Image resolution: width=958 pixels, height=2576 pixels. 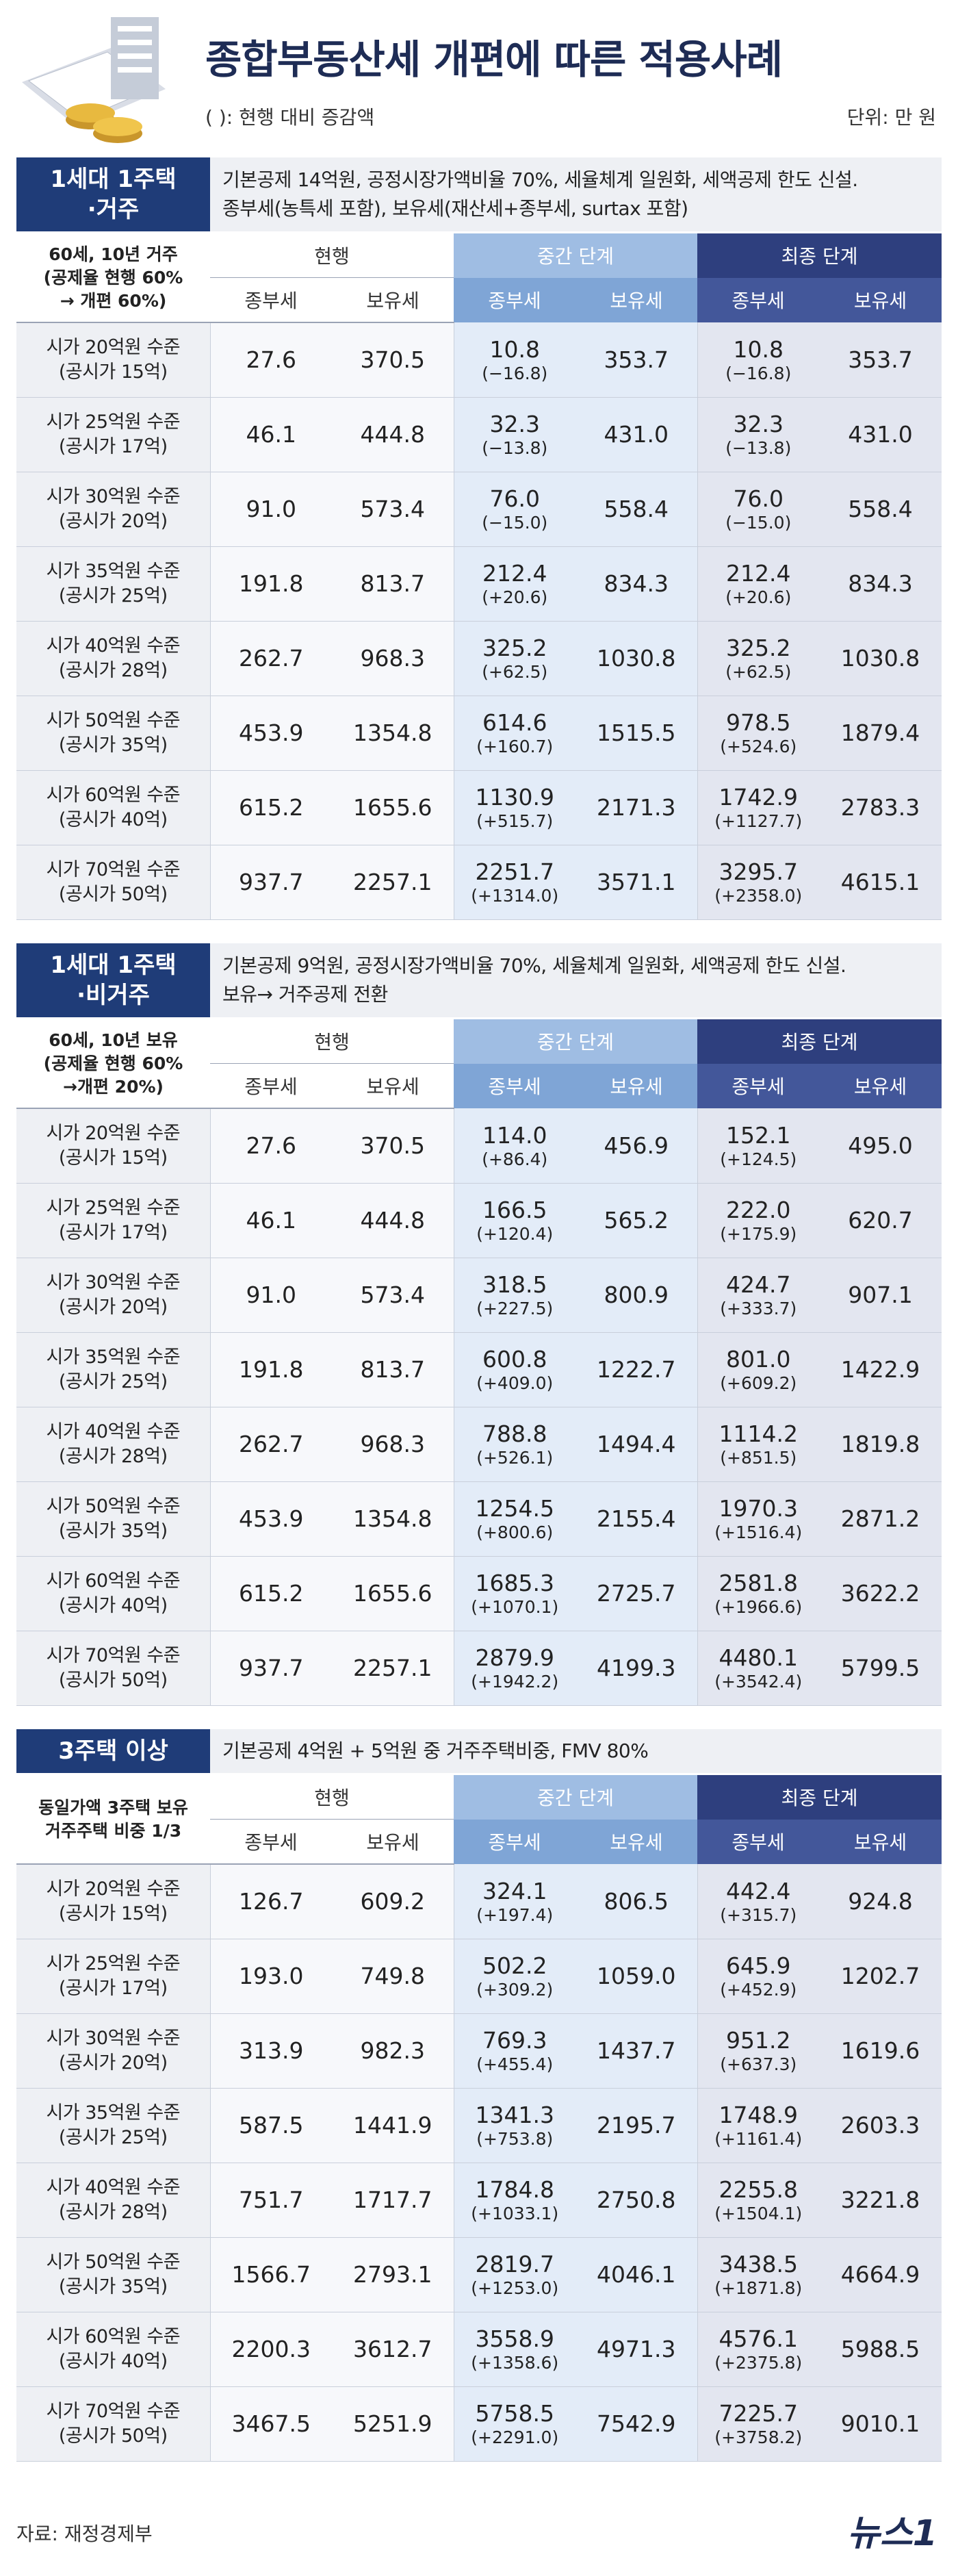 What do you see at coordinates (113, 571) in the screenshot?
I see `row-label-main: 시가 35억원 수준` at bounding box center [113, 571].